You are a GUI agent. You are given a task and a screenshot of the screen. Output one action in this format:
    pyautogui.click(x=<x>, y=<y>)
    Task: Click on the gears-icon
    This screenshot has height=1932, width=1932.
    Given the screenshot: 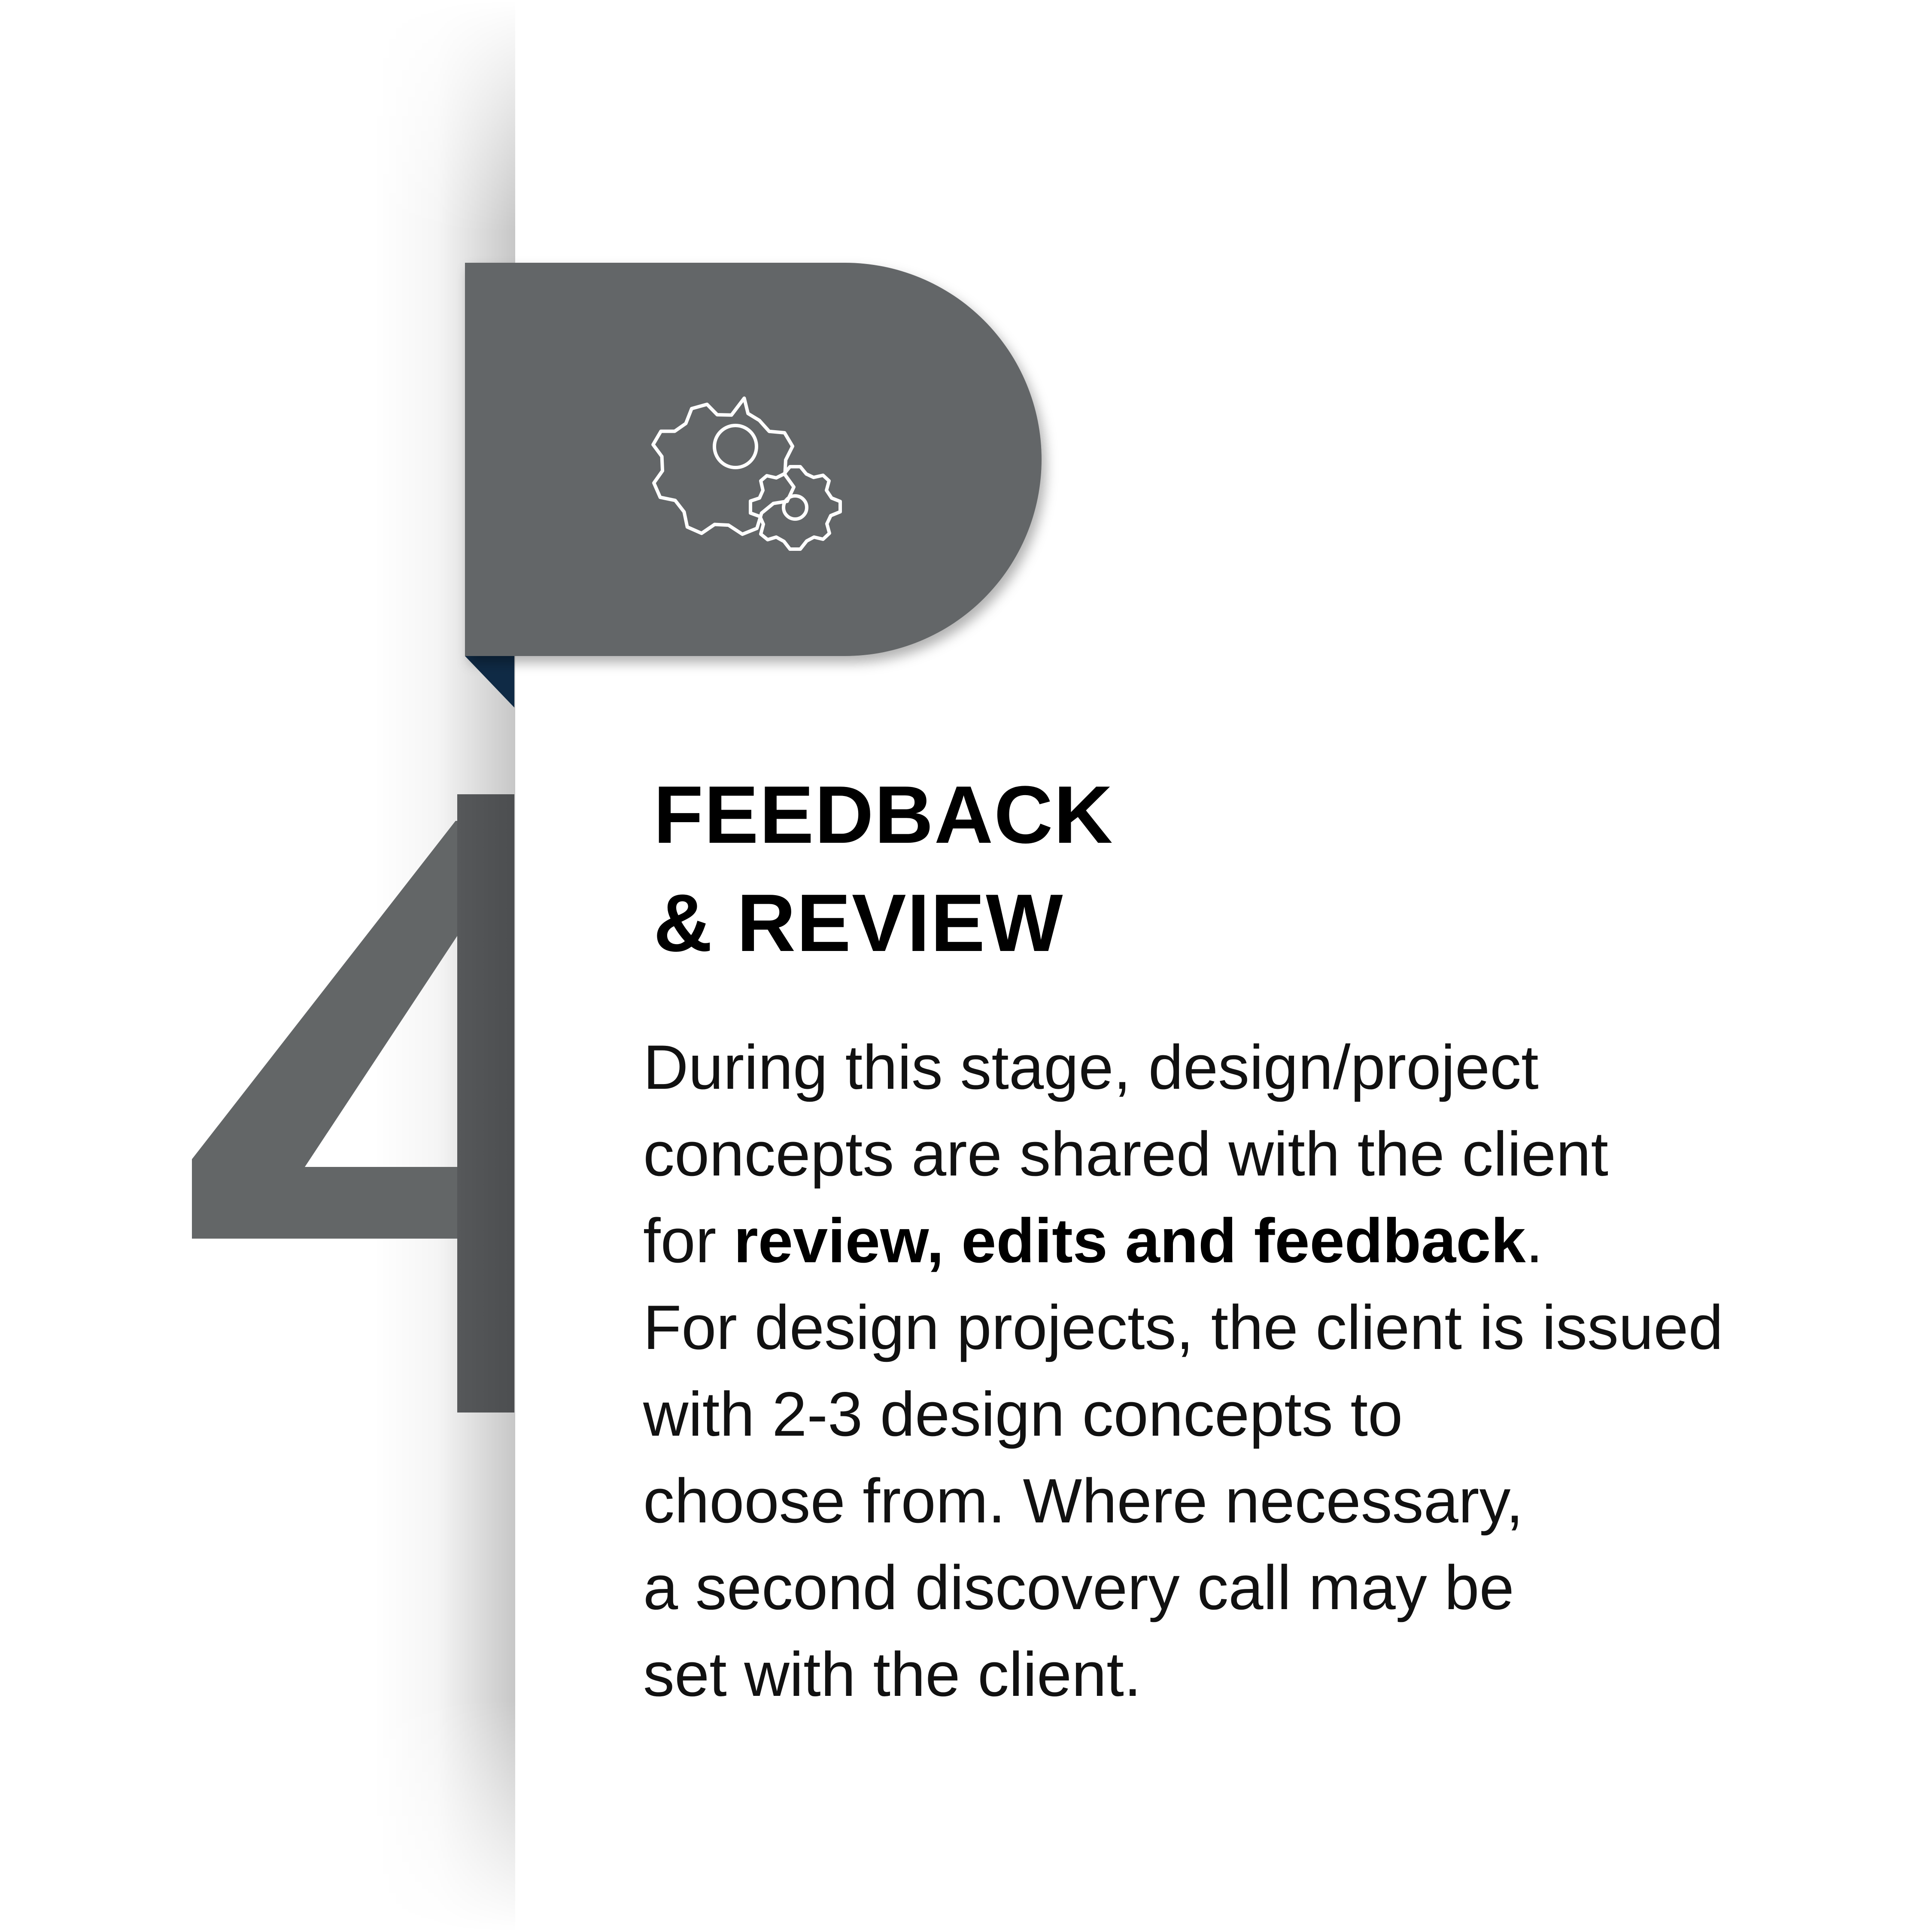 What is the action you would take?
    pyautogui.click(x=746, y=474)
    